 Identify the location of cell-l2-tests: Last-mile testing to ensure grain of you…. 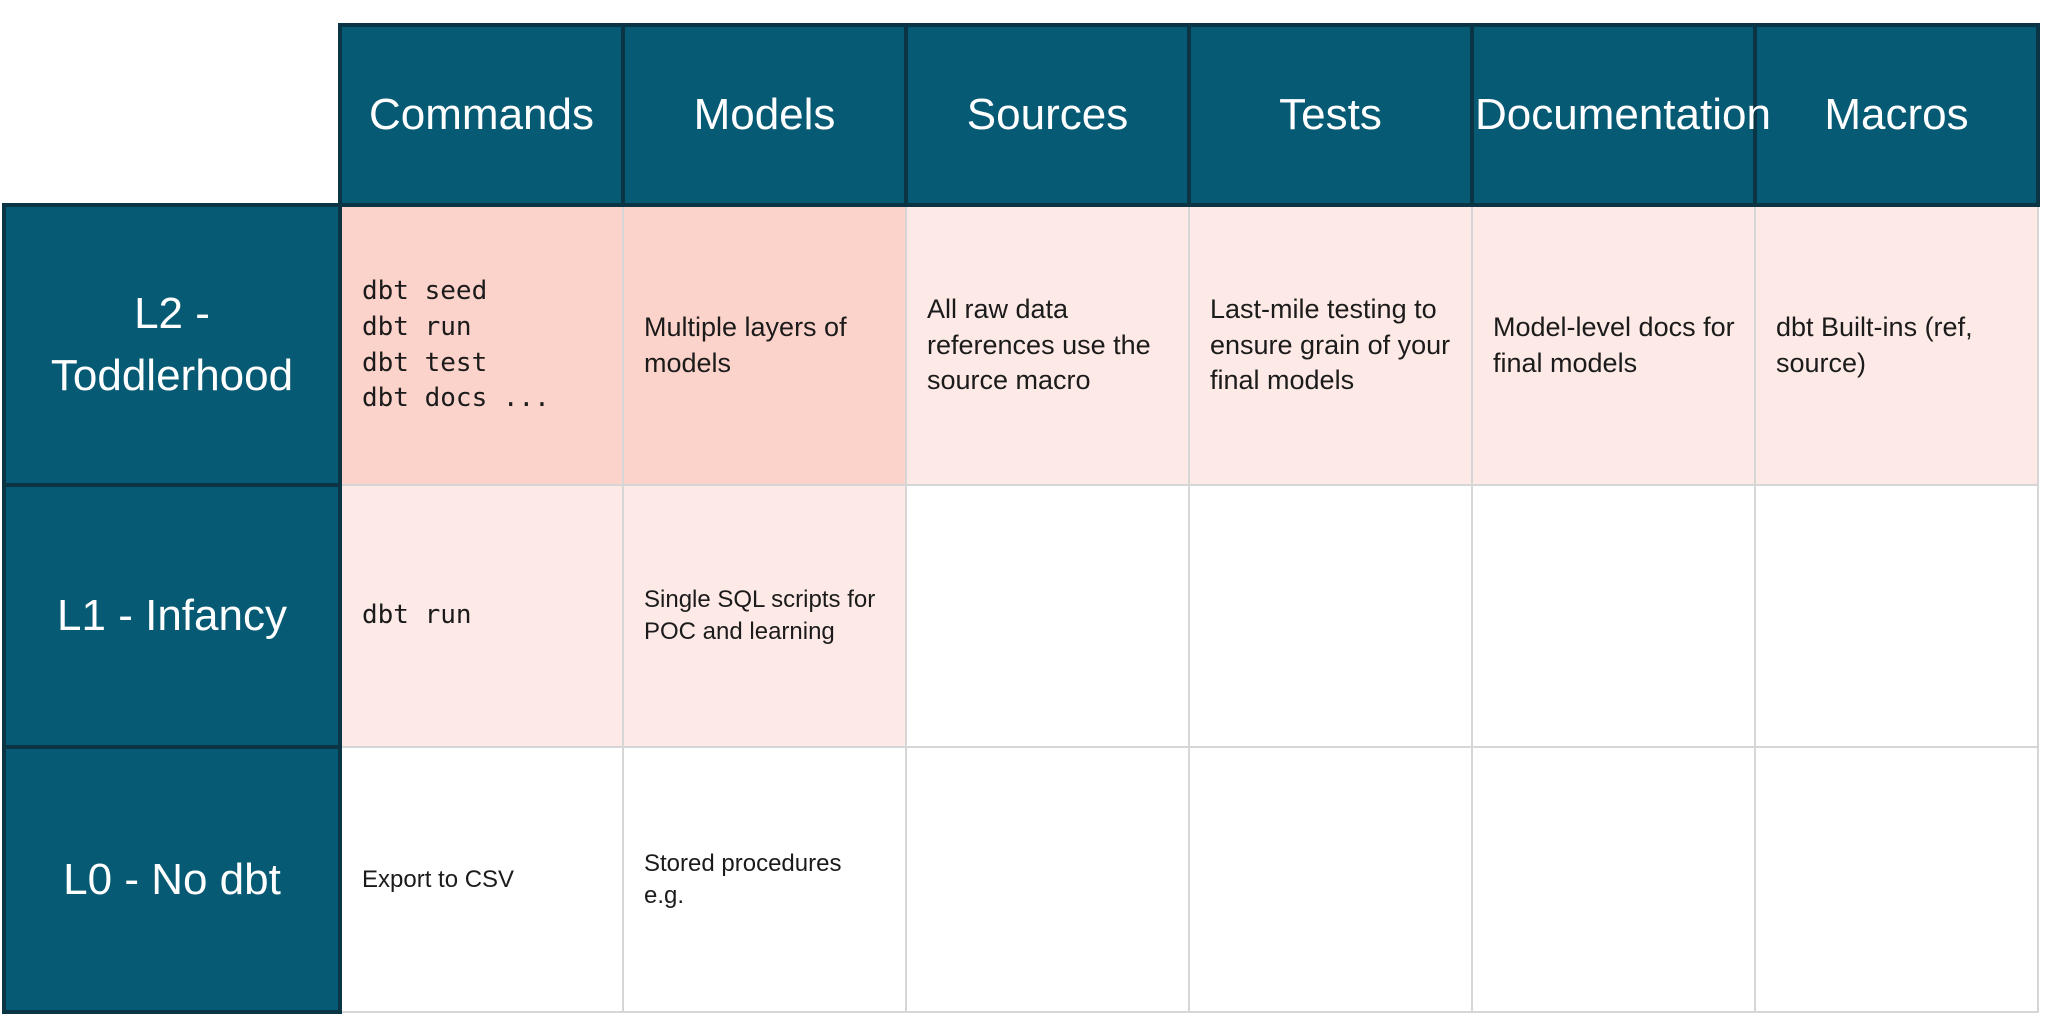
(1330, 345).